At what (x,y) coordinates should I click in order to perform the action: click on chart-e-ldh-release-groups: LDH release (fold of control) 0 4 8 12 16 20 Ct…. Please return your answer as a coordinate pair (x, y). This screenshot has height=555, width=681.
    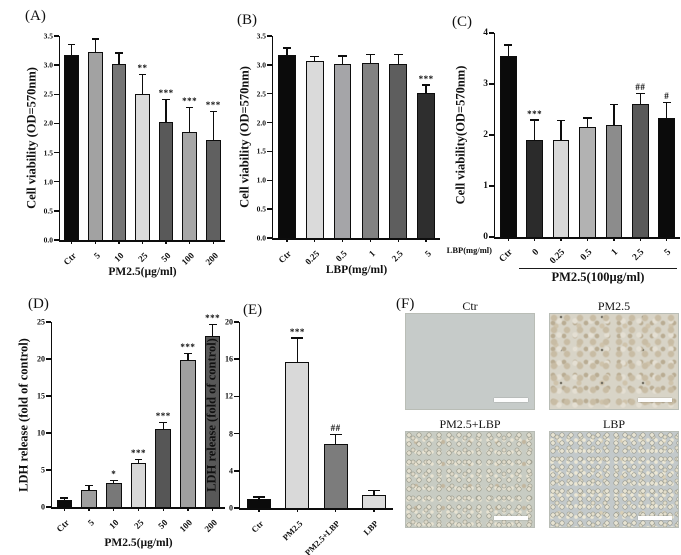
    Looking at the image, I should click on (299, 436).